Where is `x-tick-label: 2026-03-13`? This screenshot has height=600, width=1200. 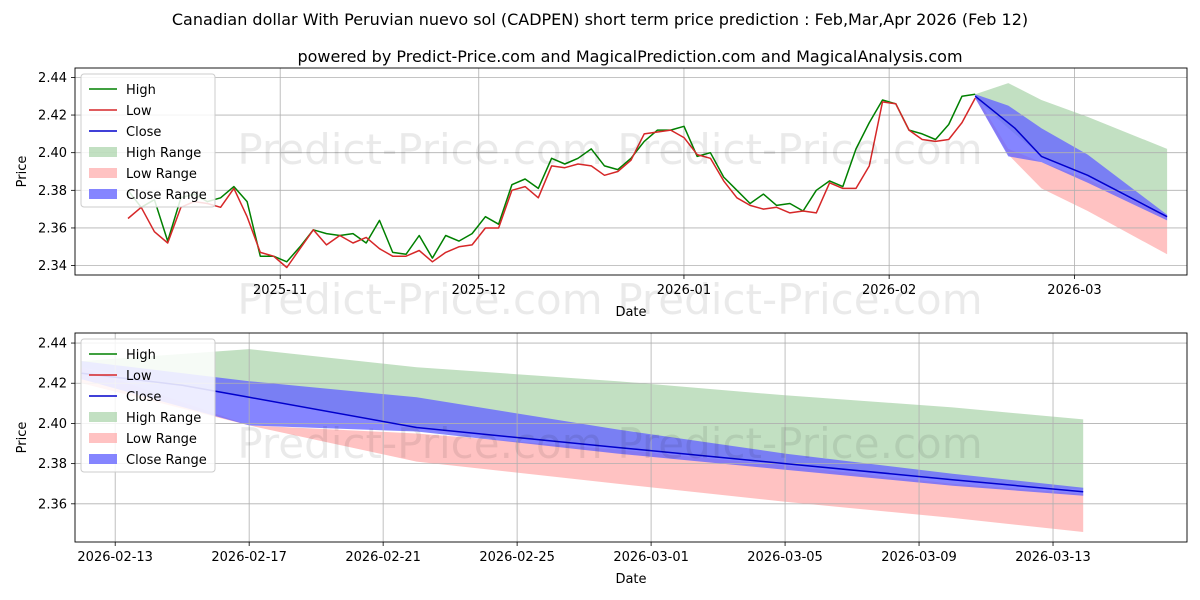
x-tick-label: 2026-03-13 is located at coordinates (1053, 557).